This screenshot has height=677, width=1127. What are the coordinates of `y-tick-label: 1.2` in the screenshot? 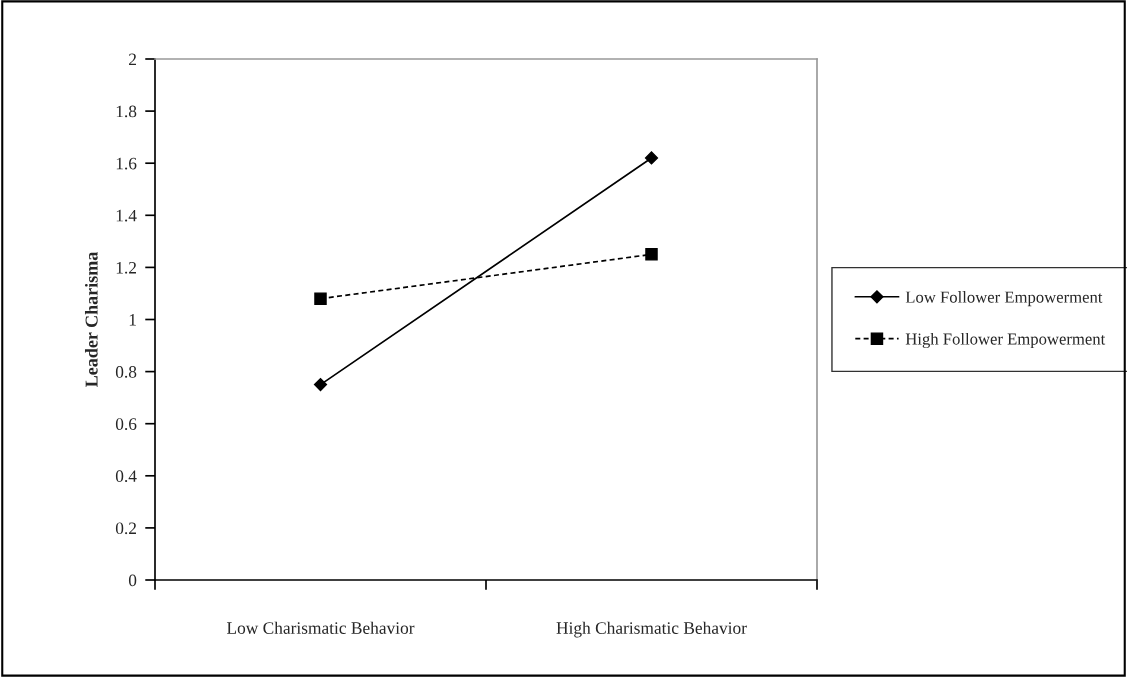 It's located at (126, 267).